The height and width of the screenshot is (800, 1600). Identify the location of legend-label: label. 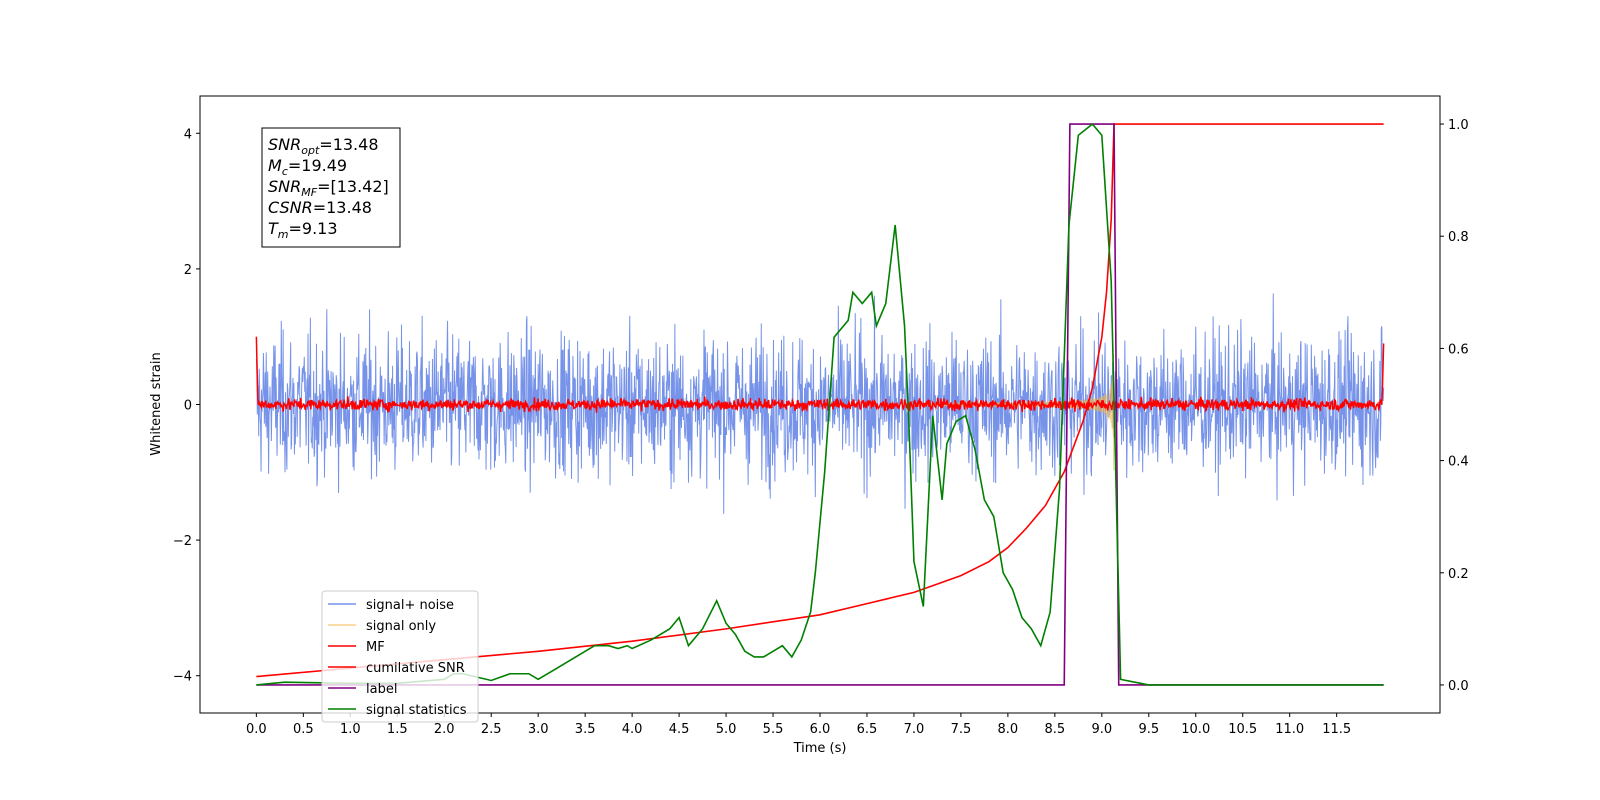
(381, 689).